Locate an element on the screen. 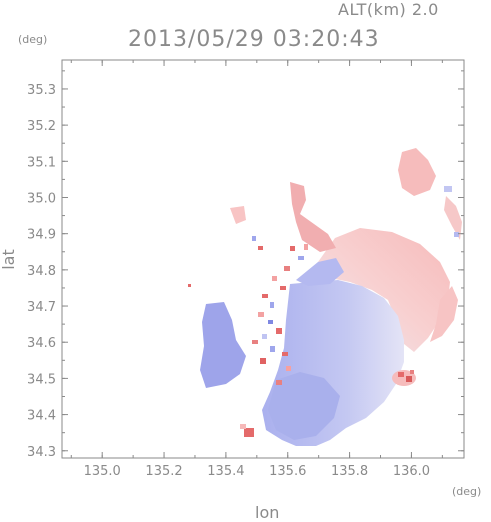 This screenshot has width=491, height=522. altitude-label: ALT(km) 2.0 is located at coordinates (388, 9).